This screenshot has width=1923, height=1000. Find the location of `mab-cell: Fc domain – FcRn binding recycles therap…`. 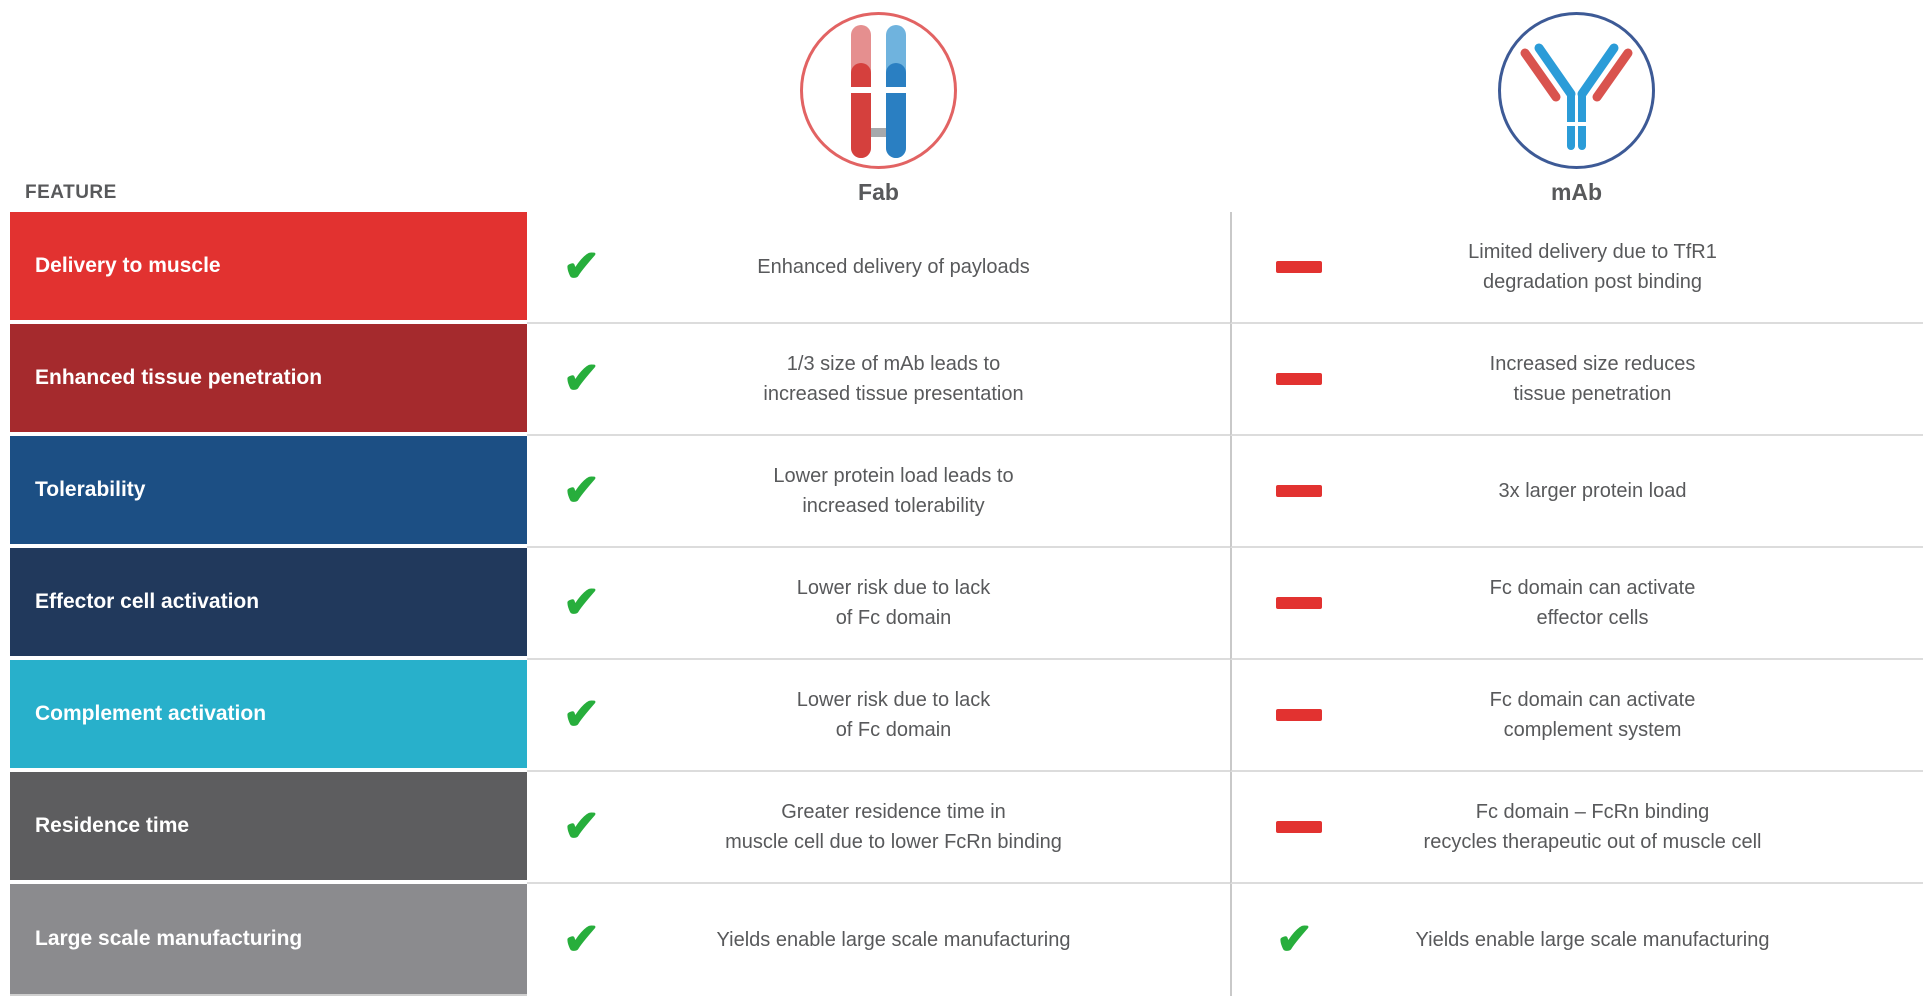

mab-cell: Fc domain – FcRn binding recycles therap… is located at coordinates (1576, 828).